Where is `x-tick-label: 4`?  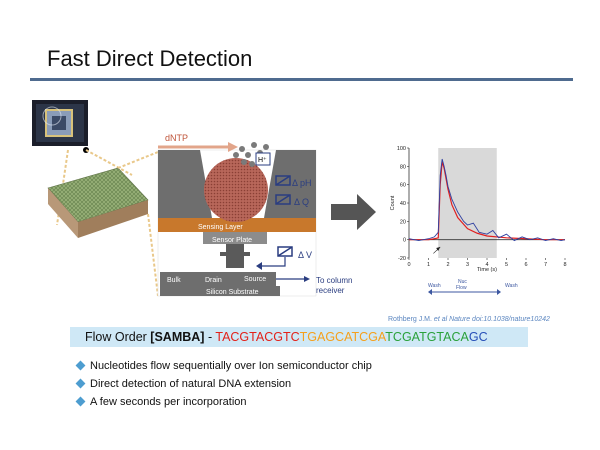
x-tick-label: 4 is located at coordinates (486, 265).